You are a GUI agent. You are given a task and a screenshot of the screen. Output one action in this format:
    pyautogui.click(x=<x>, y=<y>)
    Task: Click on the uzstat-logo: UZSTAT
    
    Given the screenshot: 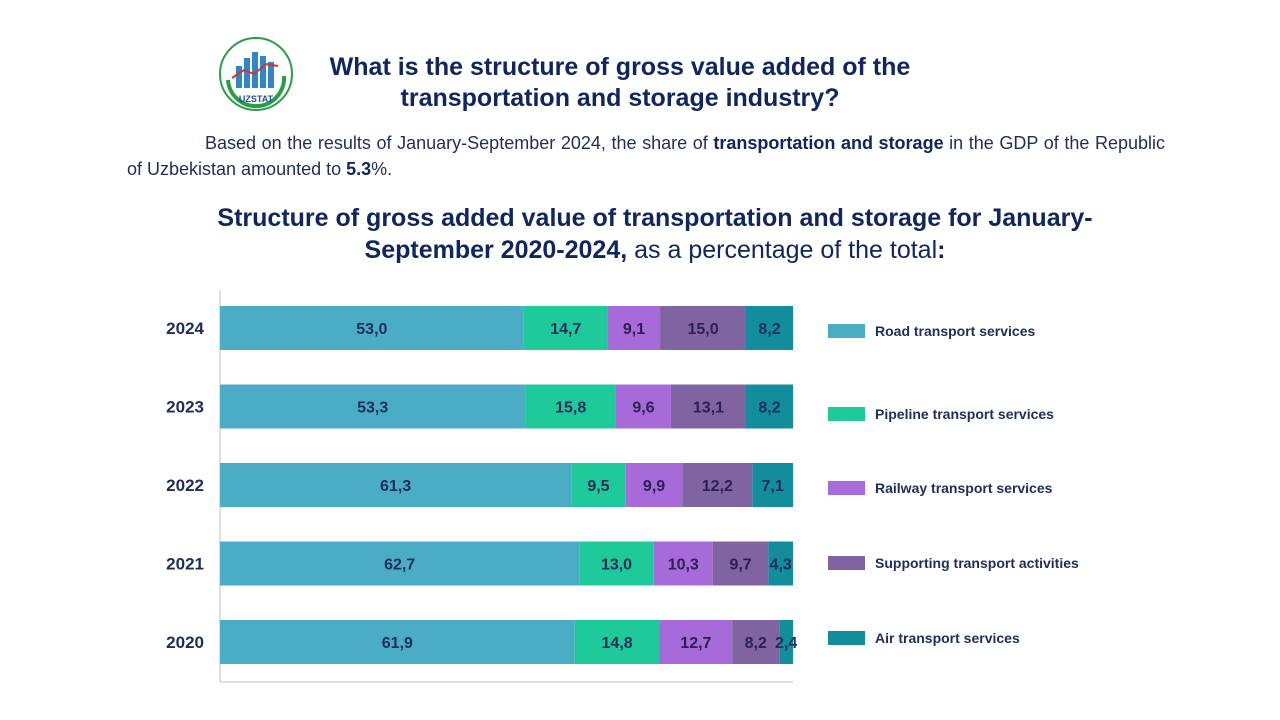 What is the action you would take?
    pyautogui.click(x=256, y=74)
    